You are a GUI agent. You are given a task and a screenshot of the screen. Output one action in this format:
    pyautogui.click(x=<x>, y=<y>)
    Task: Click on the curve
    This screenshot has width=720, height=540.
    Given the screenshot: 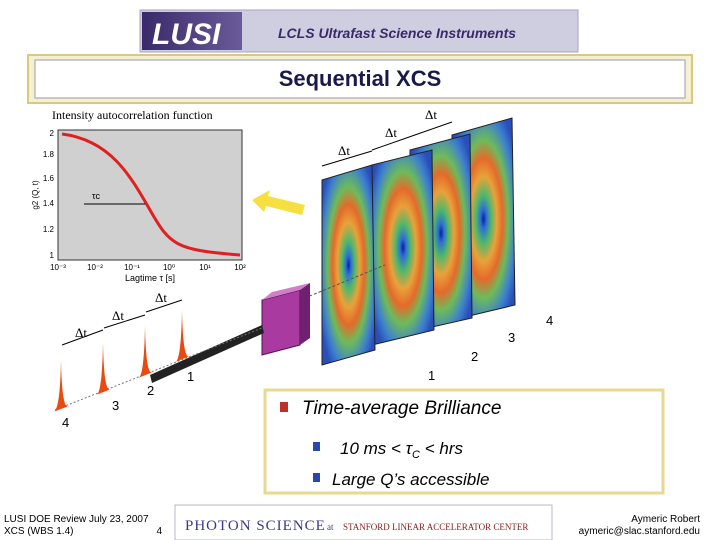 What is the action you would take?
    pyautogui.click(x=151, y=194)
    